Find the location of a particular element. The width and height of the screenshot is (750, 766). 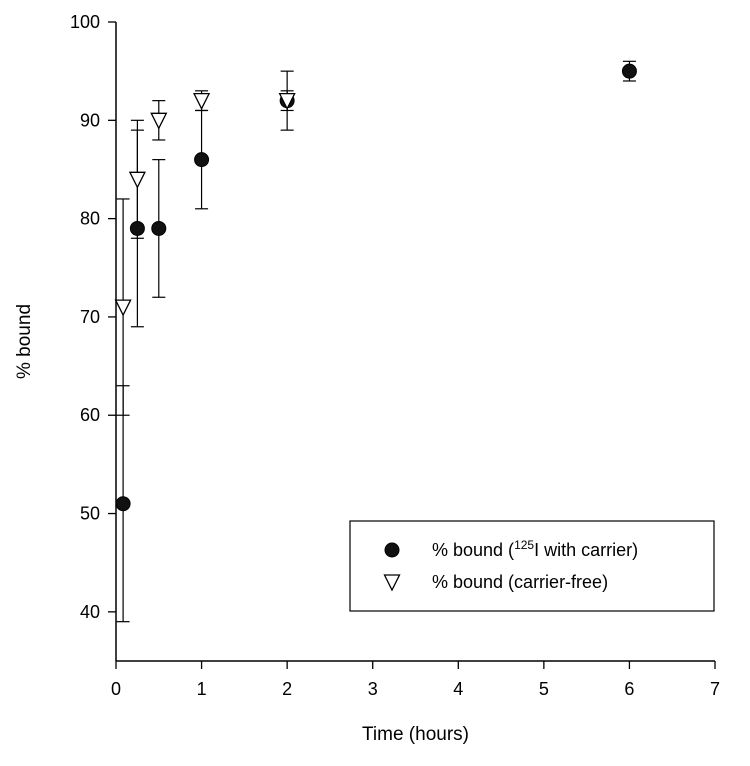

y-tick-label: 80 is located at coordinates (90, 219).